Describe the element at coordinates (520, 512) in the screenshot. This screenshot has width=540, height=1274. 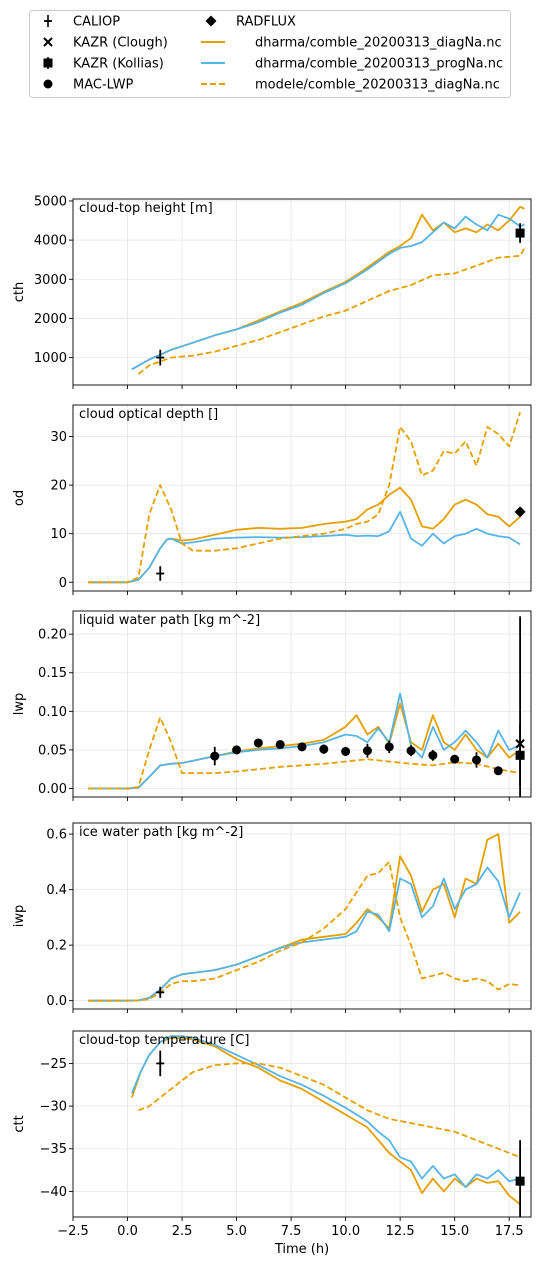
I see `point-radflux` at that location.